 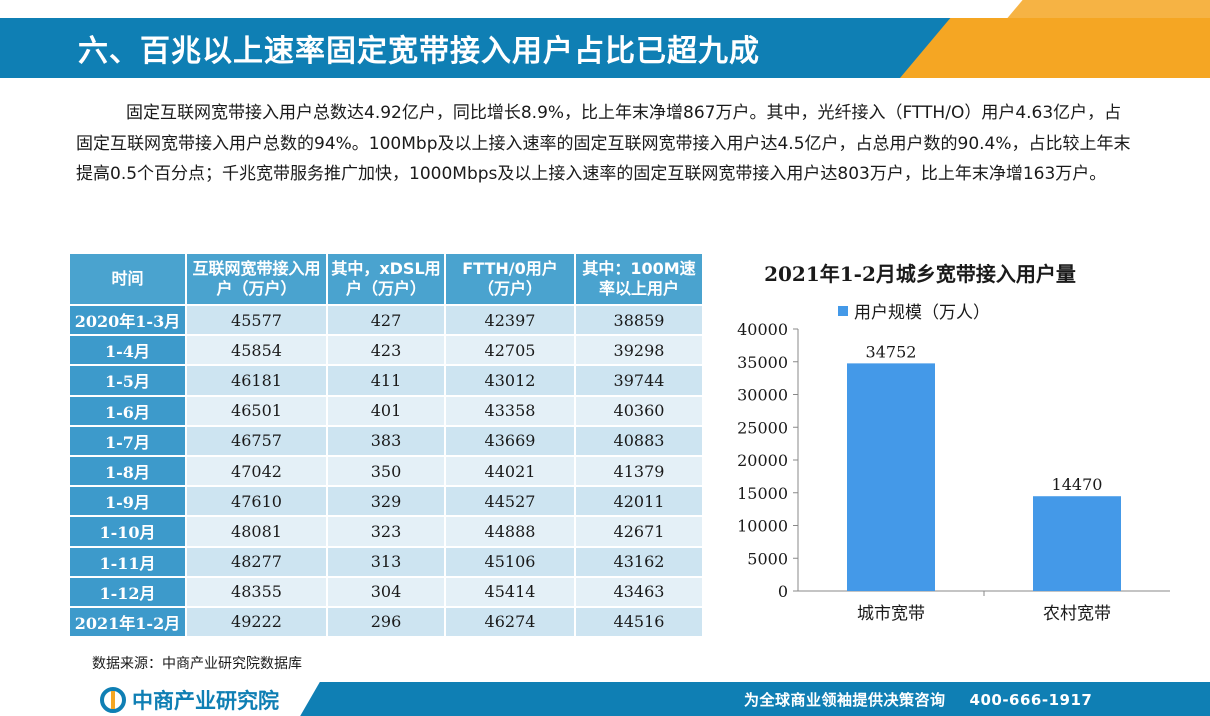 What do you see at coordinates (205, 701) in the screenshot?
I see `logo-text: 中商产业研究院` at bounding box center [205, 701].